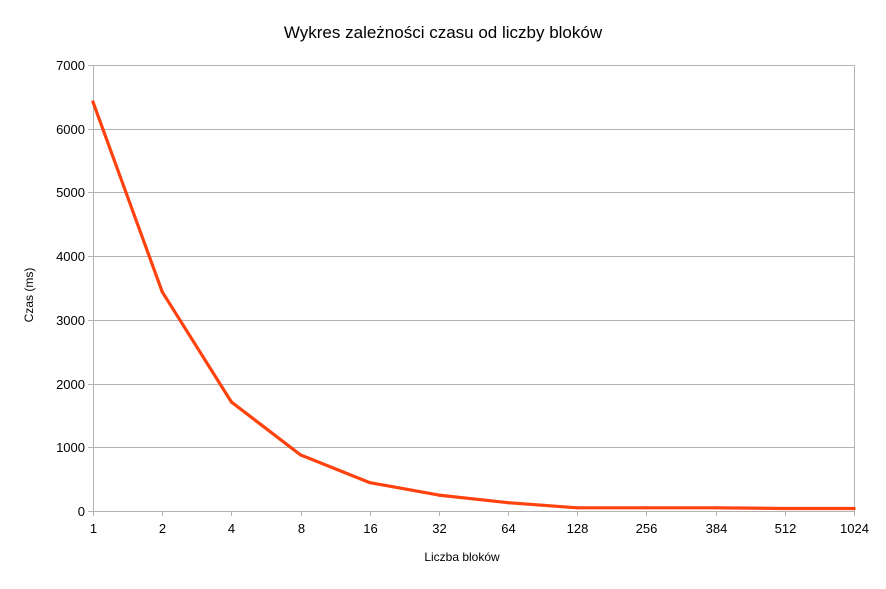 The image size is (886, 589). What do you see at coordinates (301, 528) in the screenshot?
I see `x-tick-label: 8` at bounding box center [301, 528].